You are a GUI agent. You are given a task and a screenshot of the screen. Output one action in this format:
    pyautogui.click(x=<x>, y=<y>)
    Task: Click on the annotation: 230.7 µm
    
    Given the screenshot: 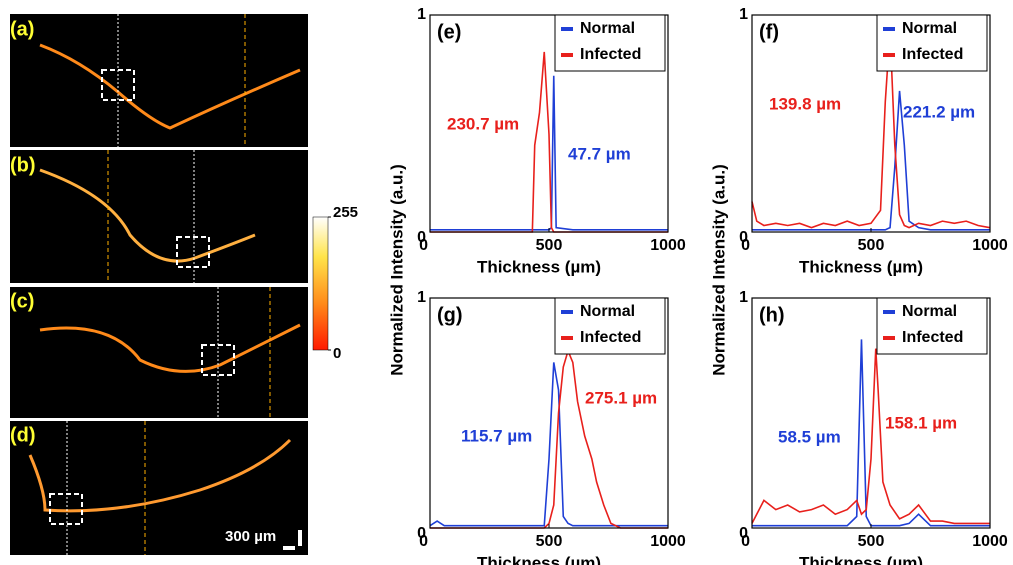 What is the action you would take?
    pyautogui.click(x=483, y=123)
    